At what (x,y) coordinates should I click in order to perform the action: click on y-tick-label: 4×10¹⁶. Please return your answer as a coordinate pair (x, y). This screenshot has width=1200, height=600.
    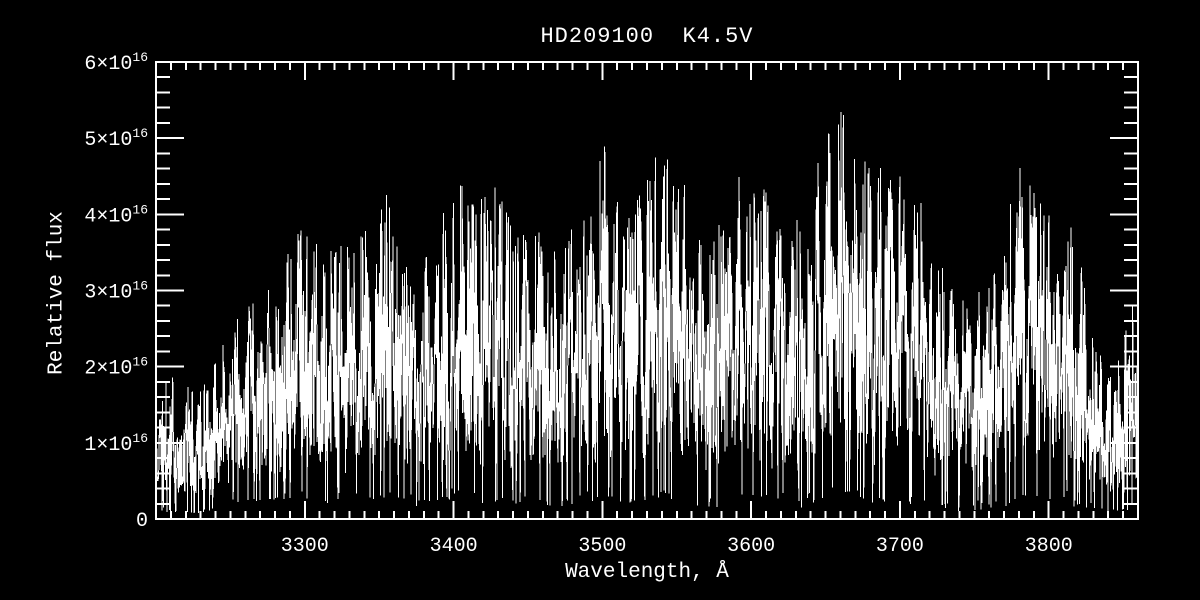
    Looking at the image, I should click on (116, 215).